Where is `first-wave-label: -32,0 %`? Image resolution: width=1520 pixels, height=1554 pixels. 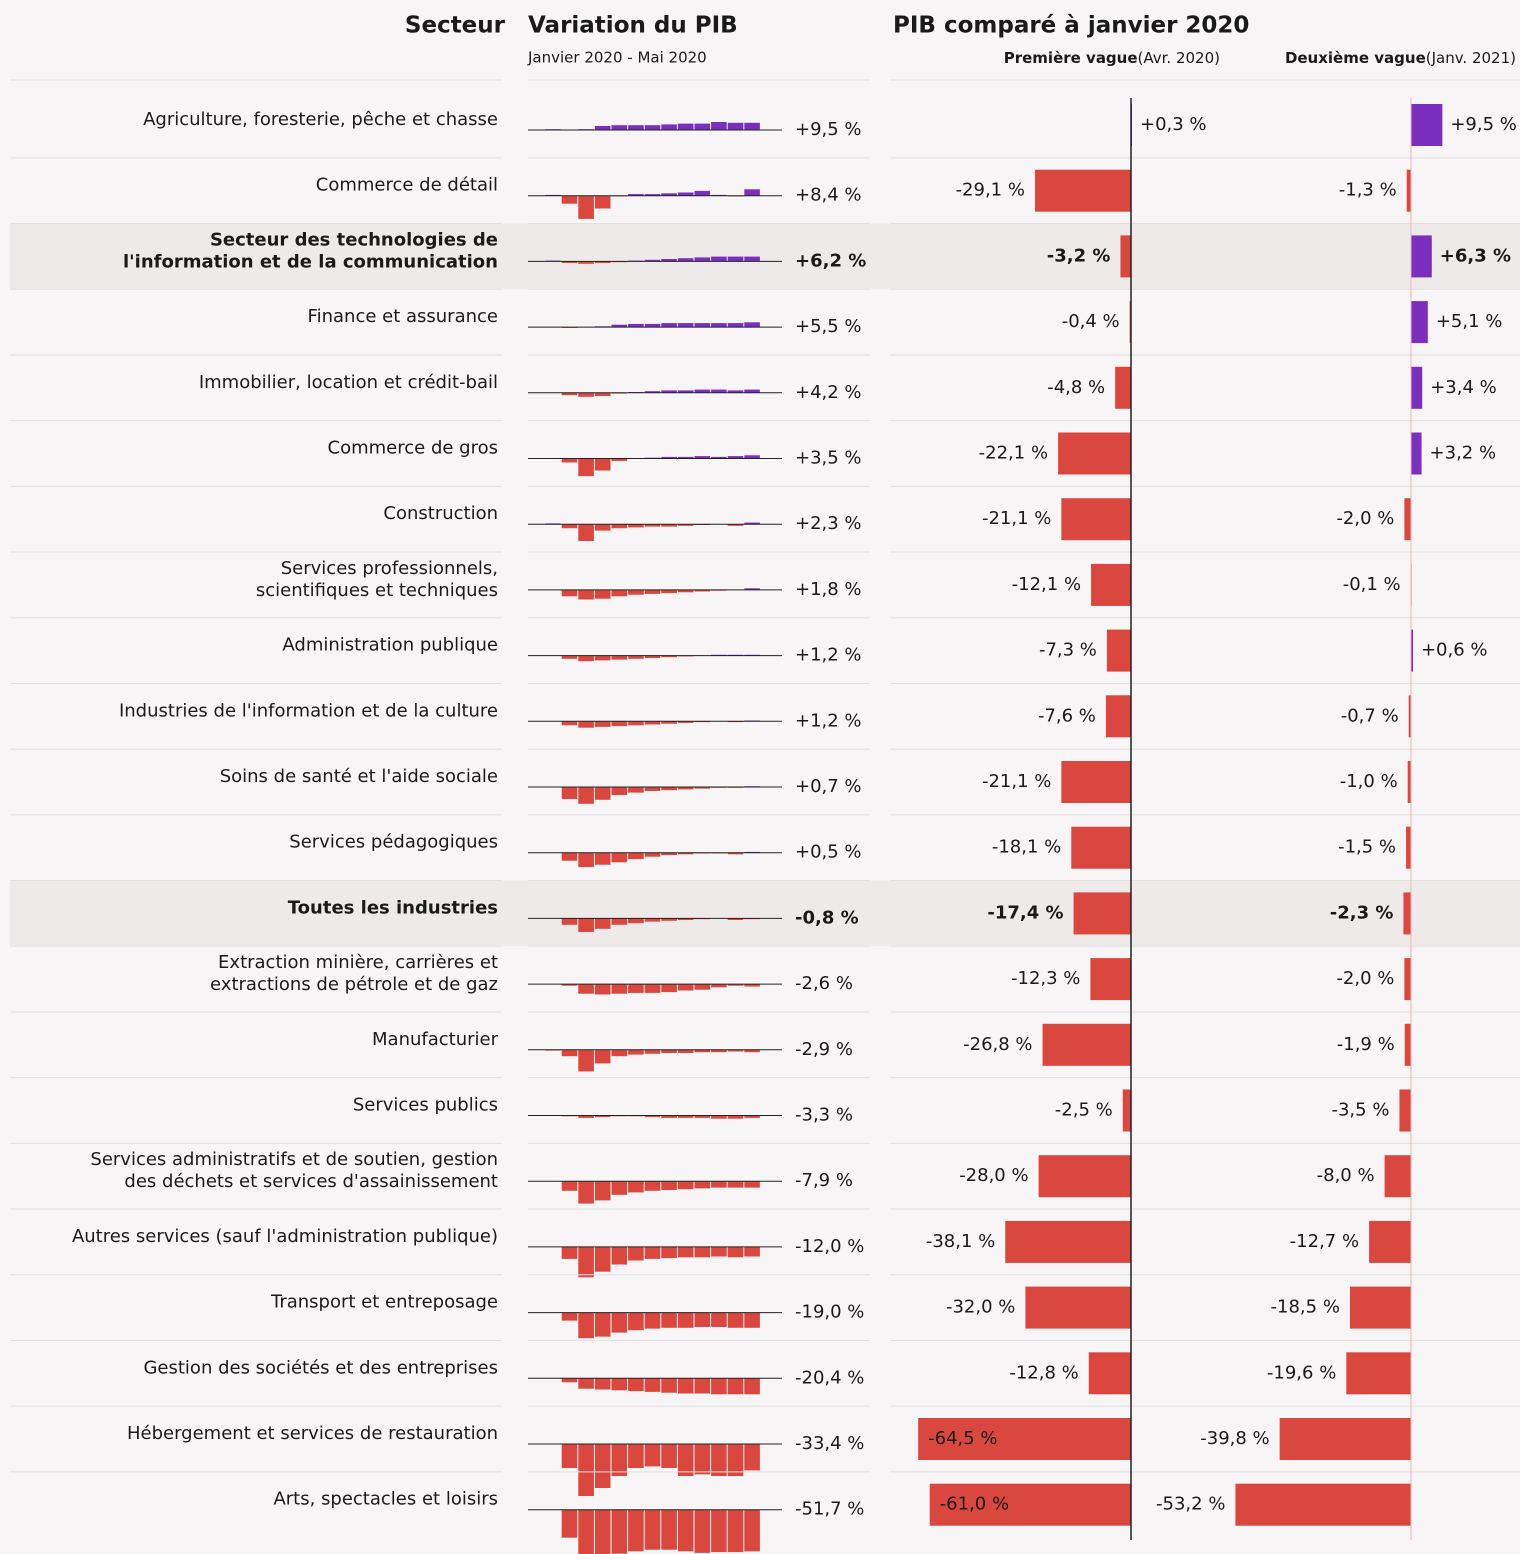 first-wave-label: -32,0 % is located at coordinates (980, 1307).